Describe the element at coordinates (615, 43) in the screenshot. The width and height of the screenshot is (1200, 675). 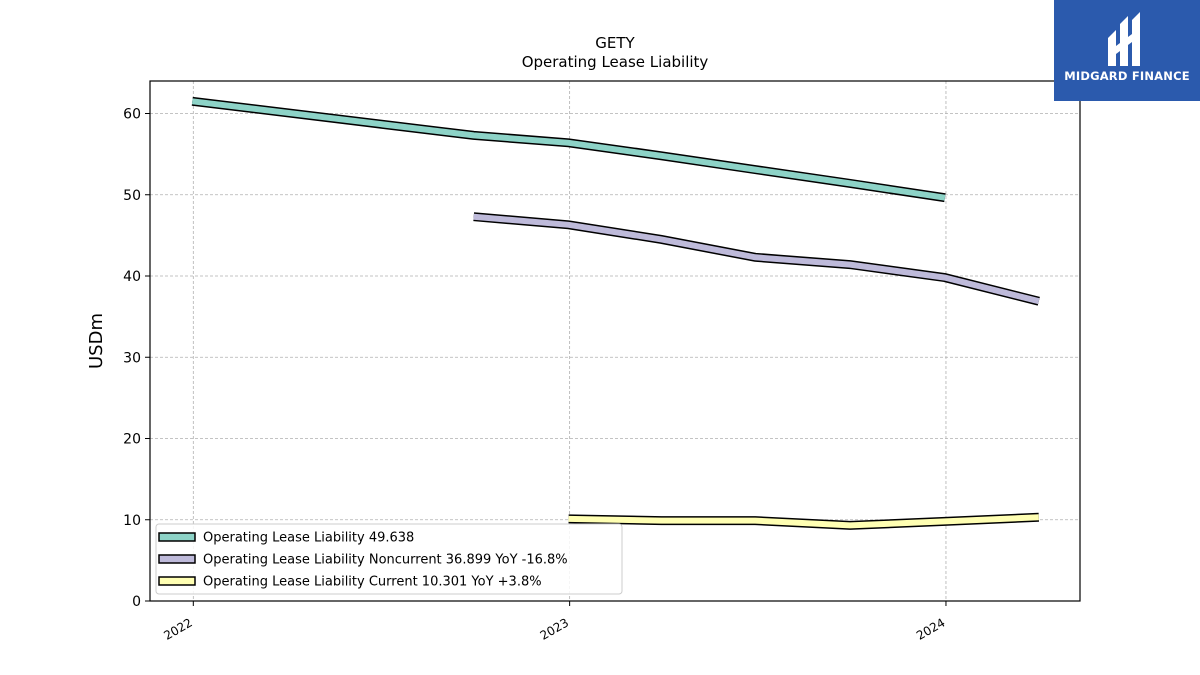
I see `chart-title: GETY` at that location.